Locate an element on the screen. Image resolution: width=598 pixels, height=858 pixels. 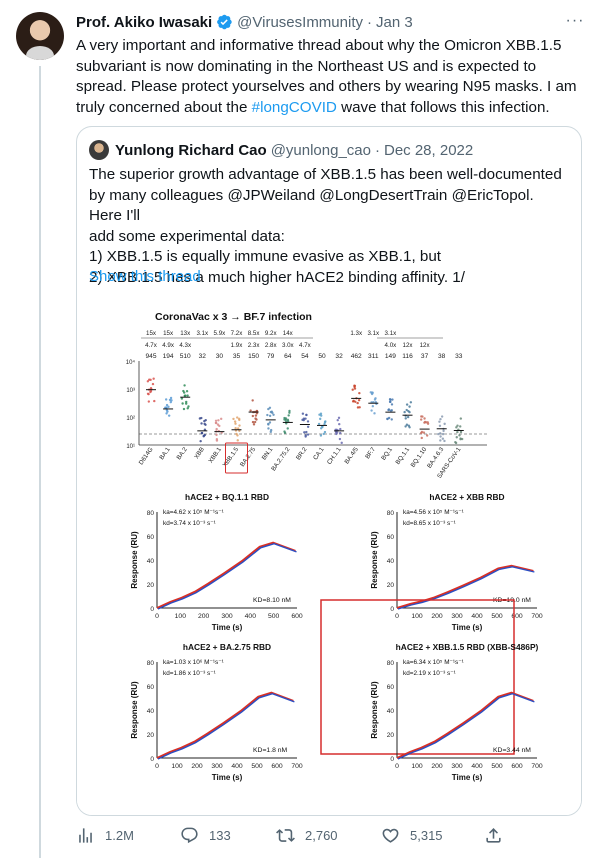
show-thread-link: Show this thread is located at coordinates (145, 276).